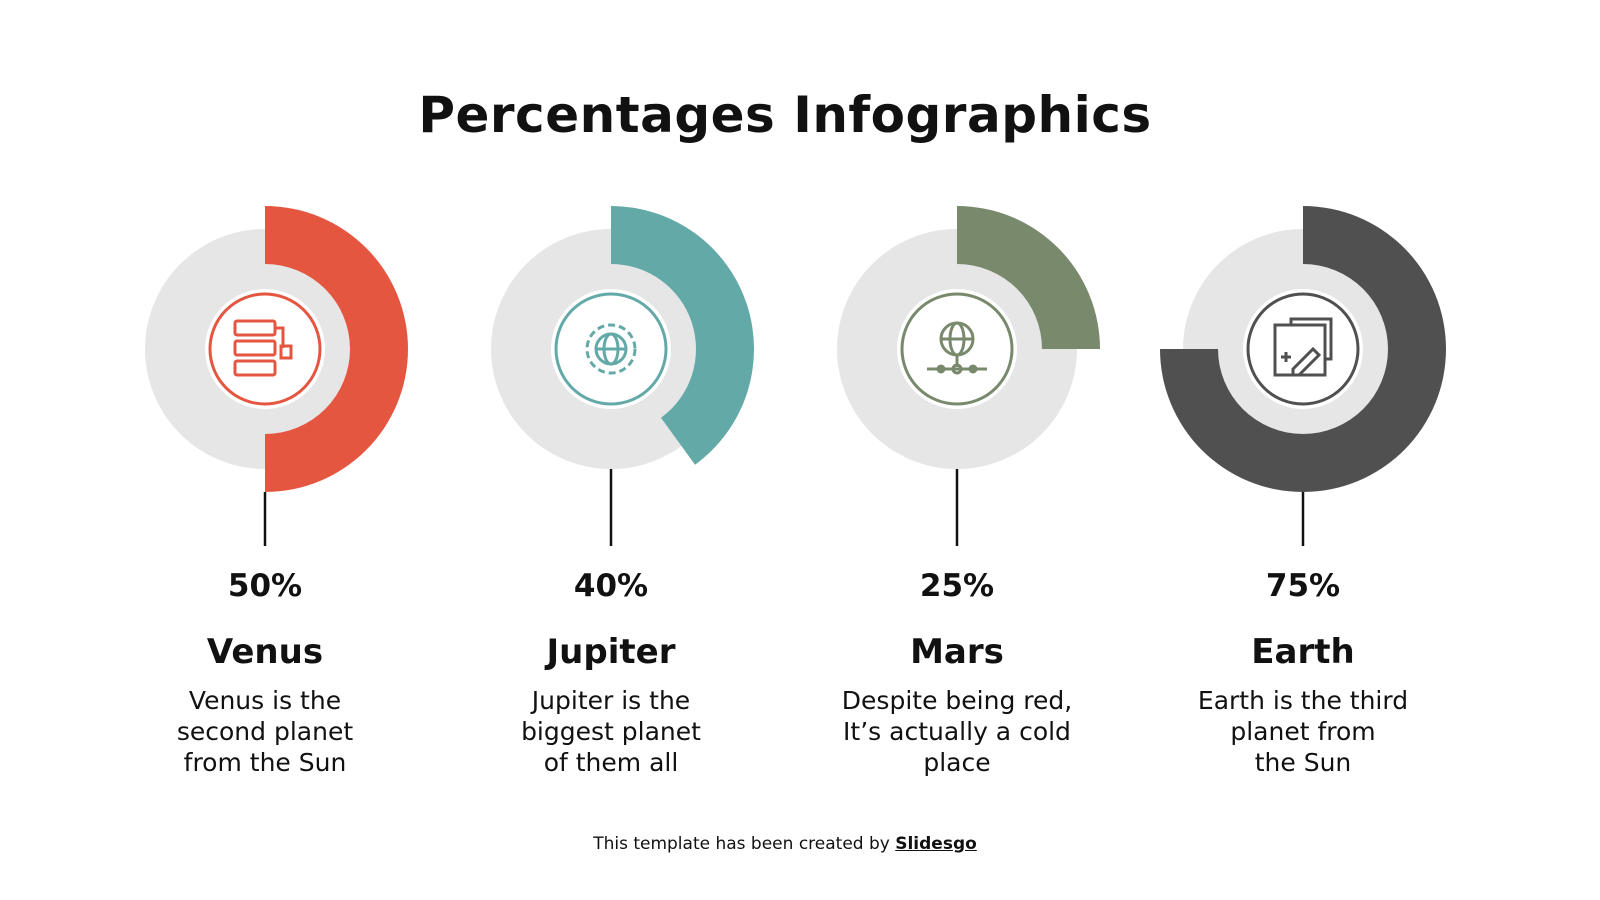 This screenshot has width=1600, height=900. I want to click on item-name: Venus, so click(265, 652).